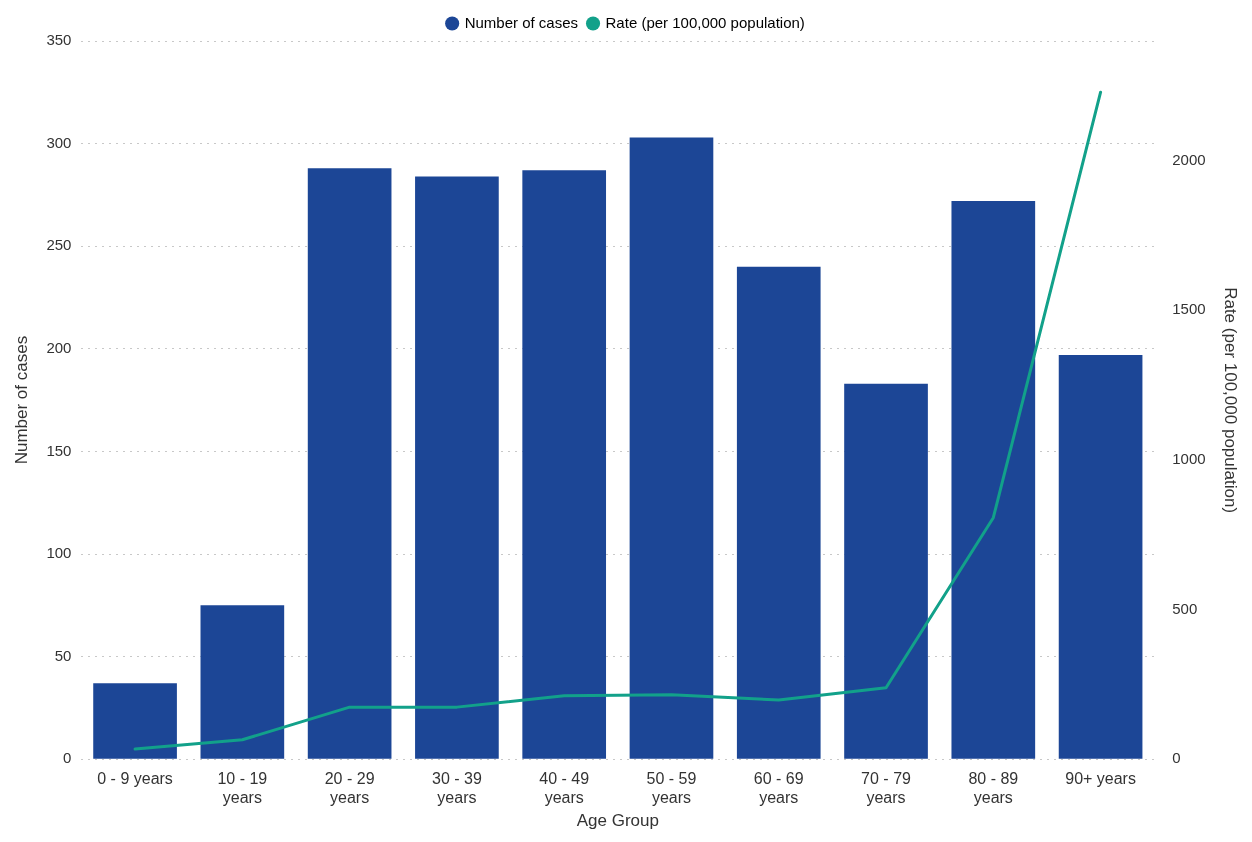 The height and width of the screenshot is (842, 1252). I want to click on y2-axis-title: Rate (per 100,000 population), so click(1231, 400).